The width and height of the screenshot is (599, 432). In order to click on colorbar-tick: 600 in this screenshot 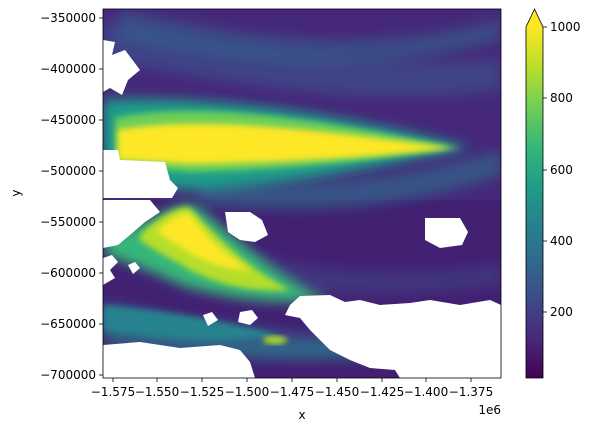, I will do `click(558, 170)`.